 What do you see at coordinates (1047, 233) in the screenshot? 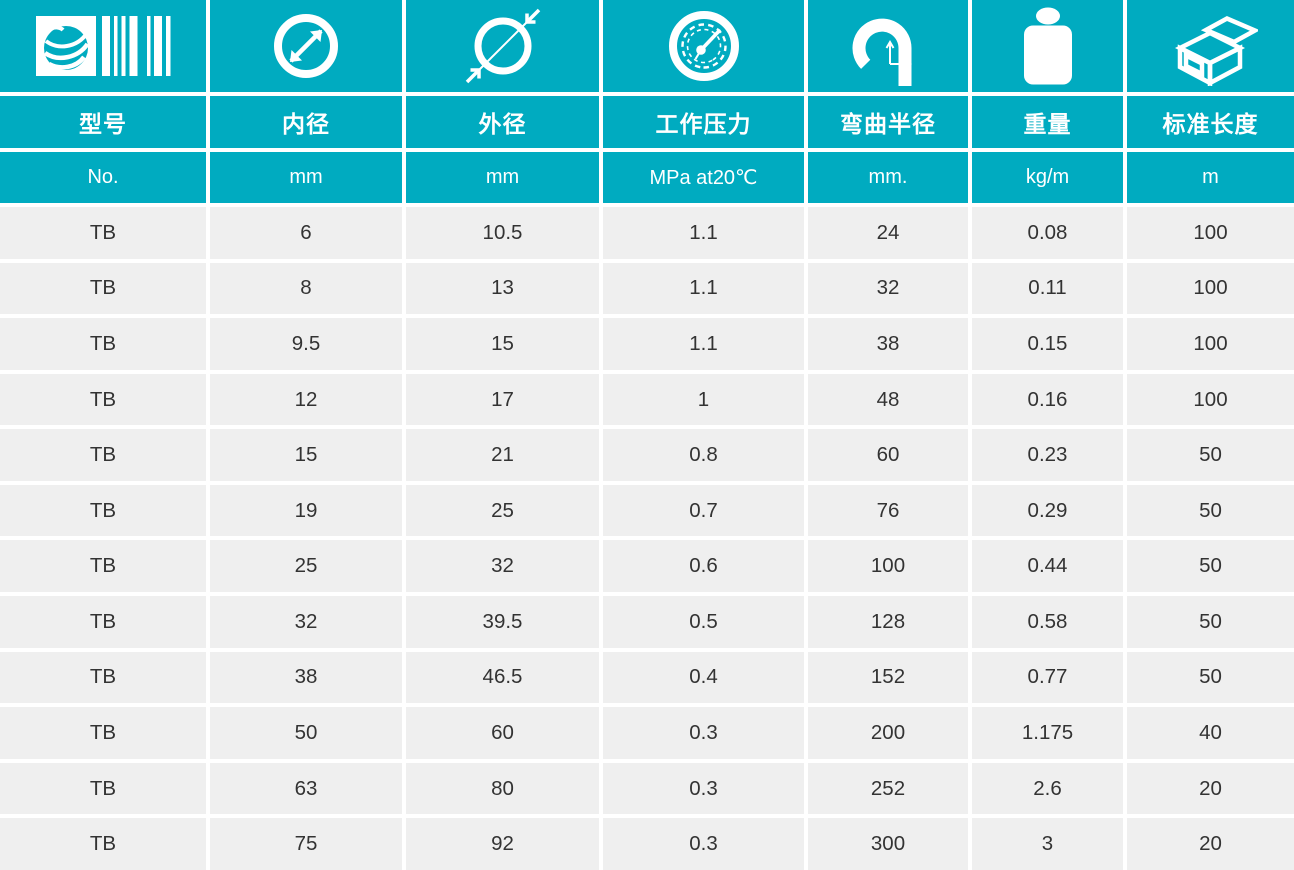
I see `cell-weight: 0.08` at bounding box center [1047, 233].